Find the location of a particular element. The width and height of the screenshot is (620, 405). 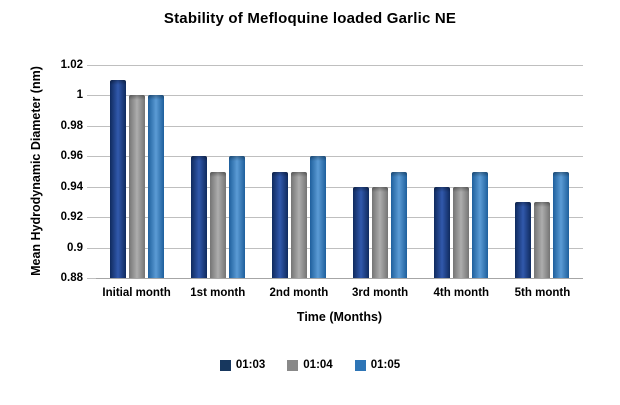

bar-01:03-2nd month is located at coordinates (279, 224).